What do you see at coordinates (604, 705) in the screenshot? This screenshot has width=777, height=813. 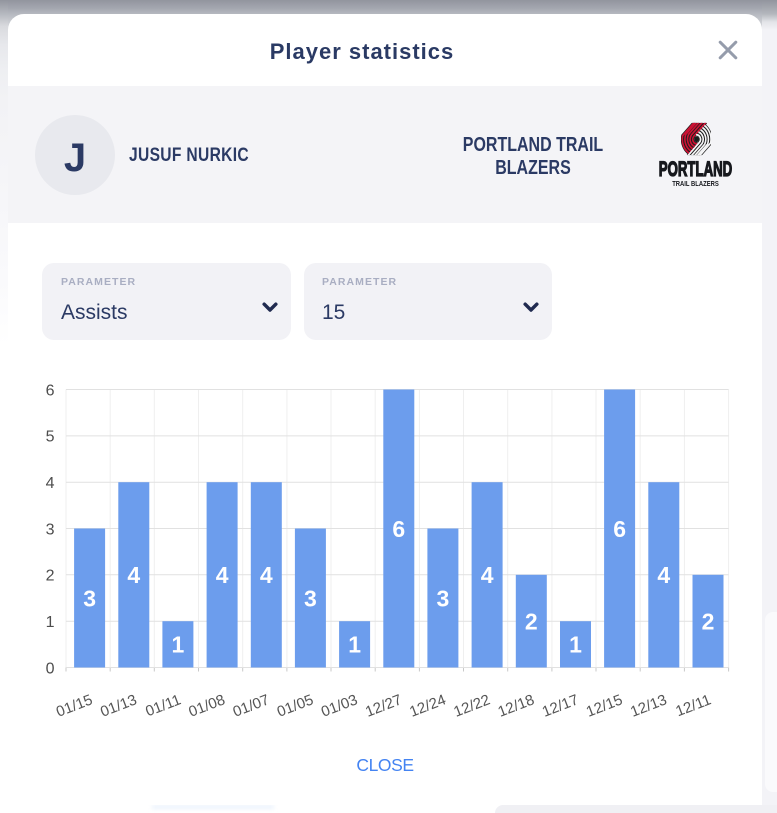 I see `svg-text: 12/15` at bounding box center [604, 705].